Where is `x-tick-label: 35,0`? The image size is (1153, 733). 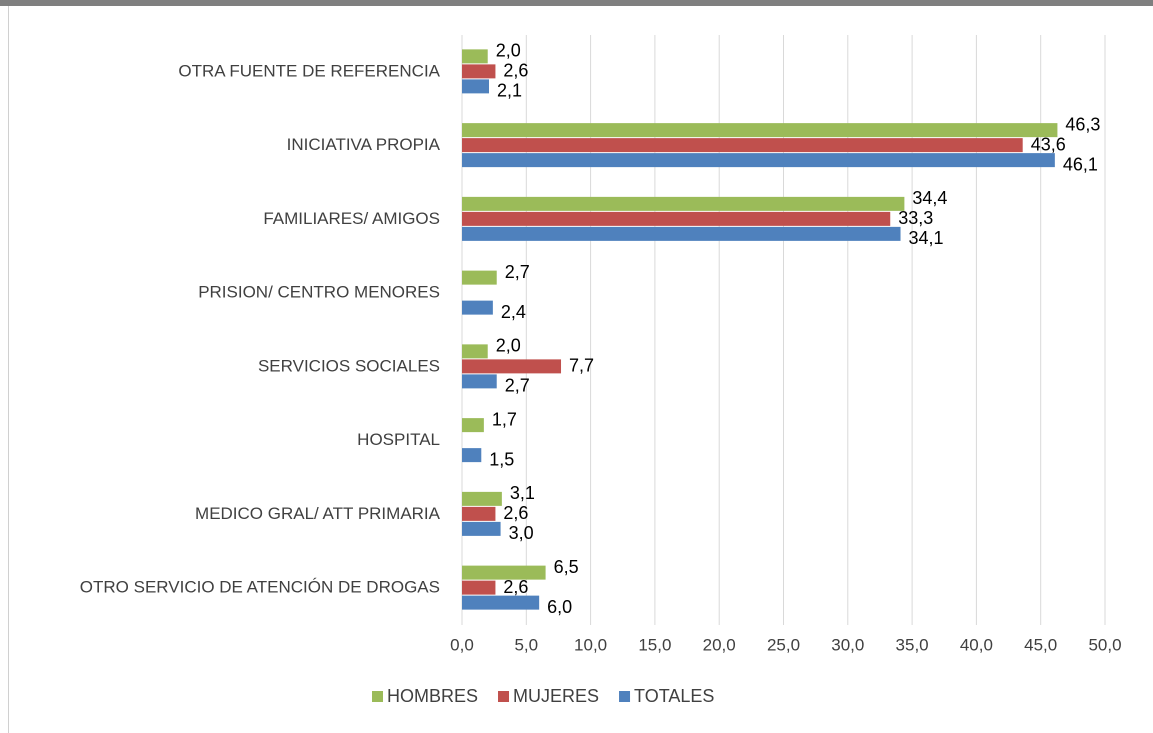
x-tick-label: 35,0 is located at coordinates (912, 644).